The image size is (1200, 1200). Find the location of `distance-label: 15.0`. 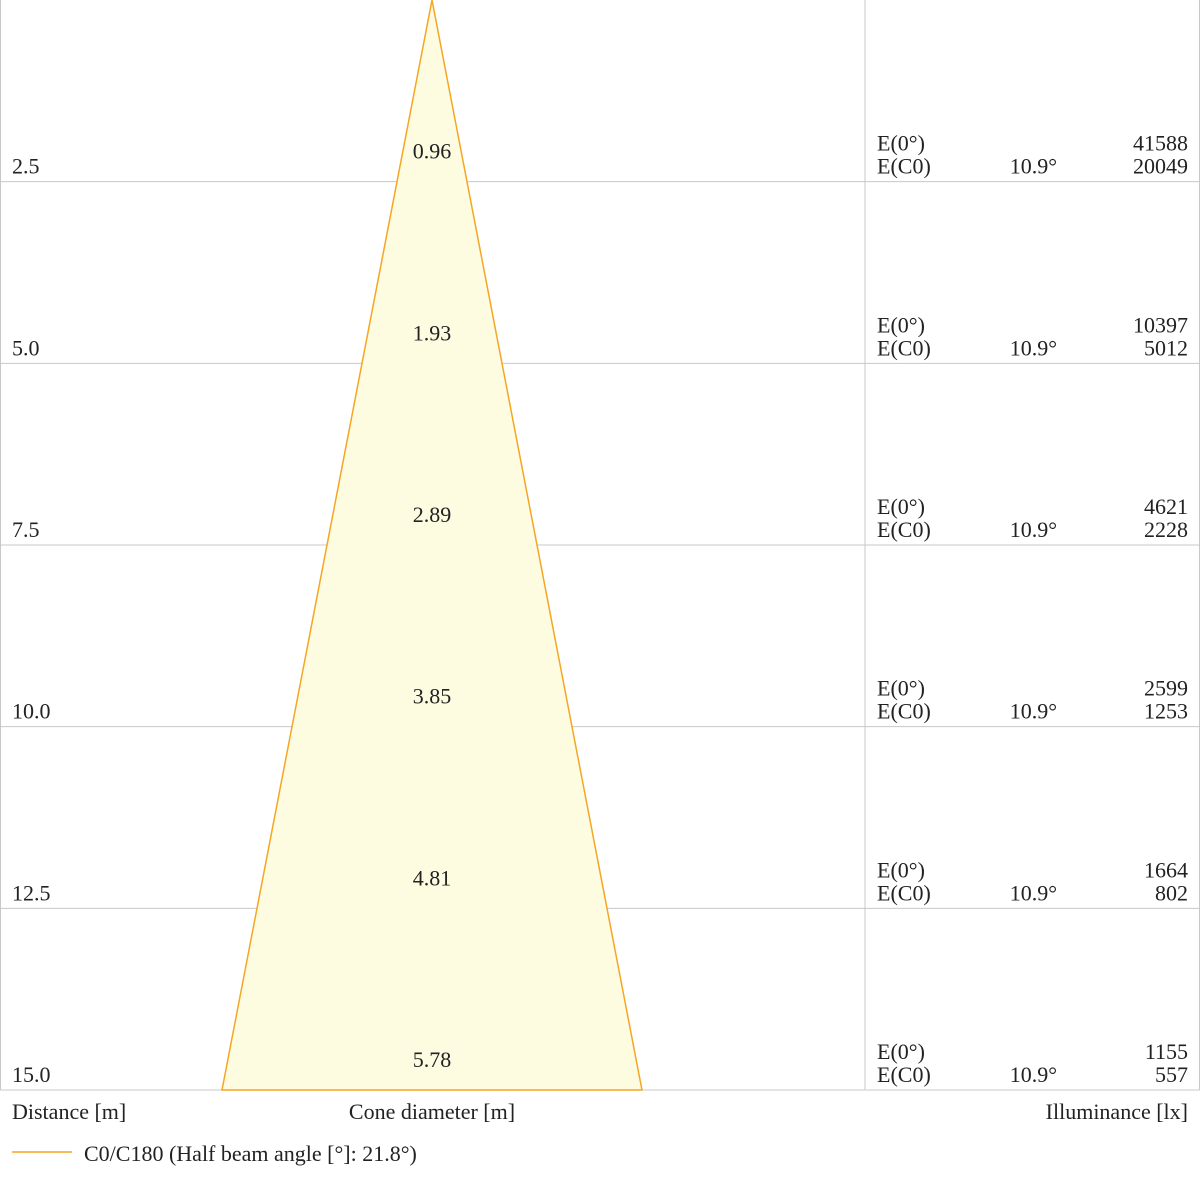

distance-label: 15.0 is located at coordinates (31, 1074).